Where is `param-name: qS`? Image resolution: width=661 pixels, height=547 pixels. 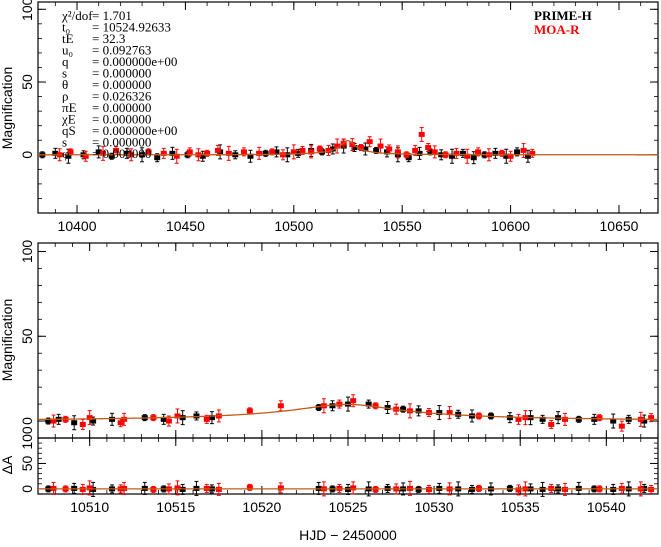 param-name: qS is located at coordinates (69, 130).